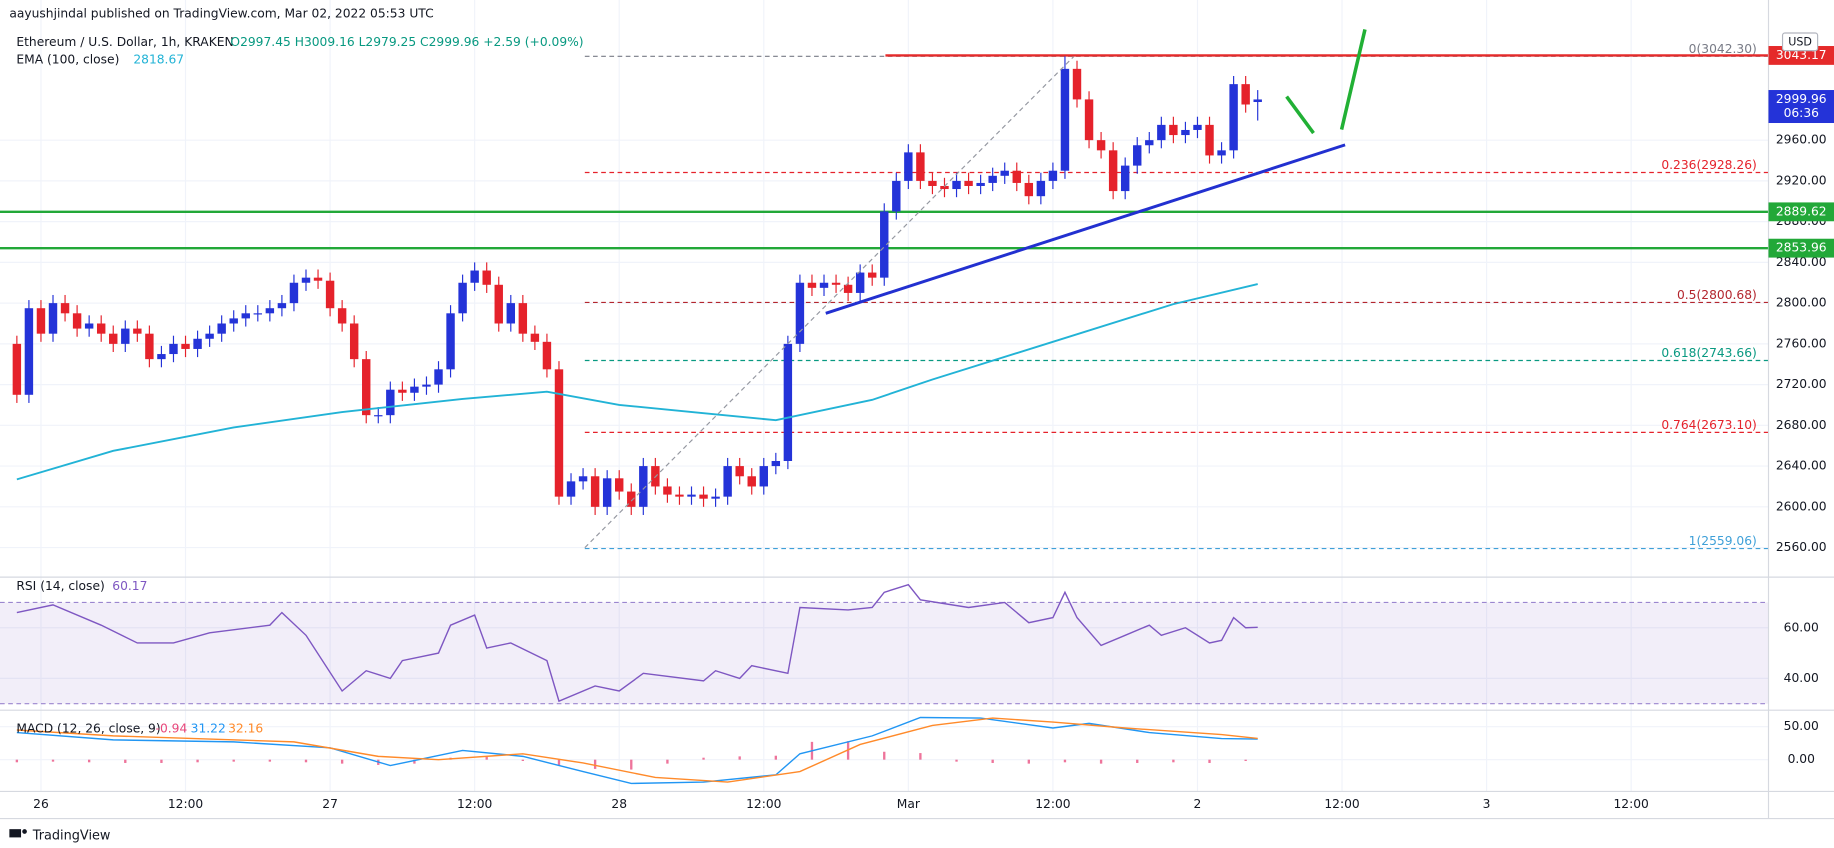  Describe the element at coordinates (41, 804) in the screenshot. I see `x-tick-label: 26` at that location.